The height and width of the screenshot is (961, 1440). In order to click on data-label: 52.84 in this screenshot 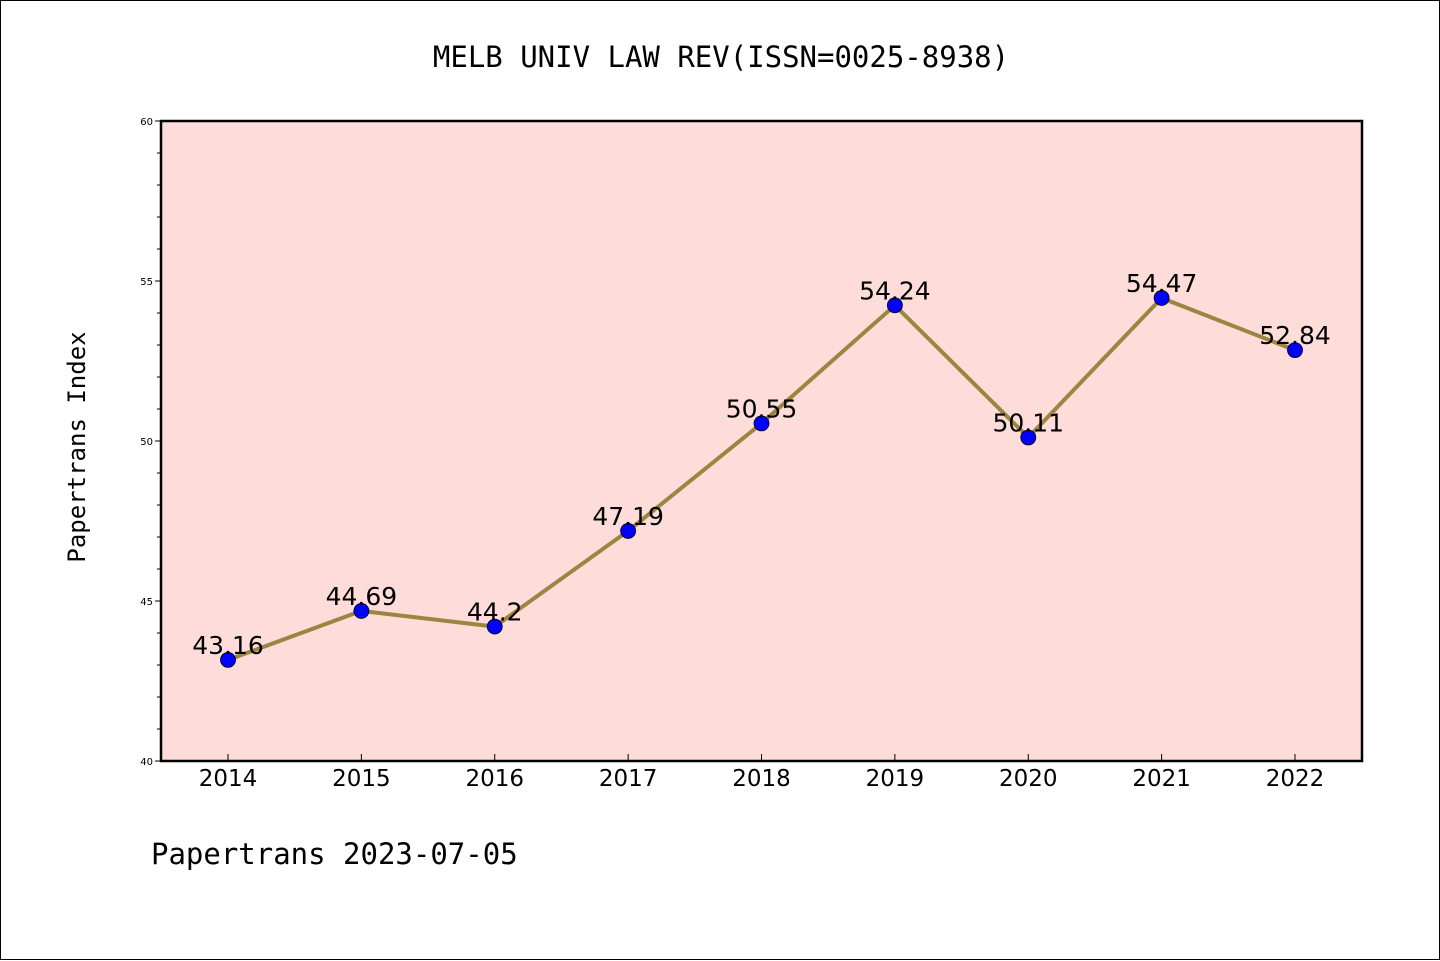, I will do `click(1295, 335)`.